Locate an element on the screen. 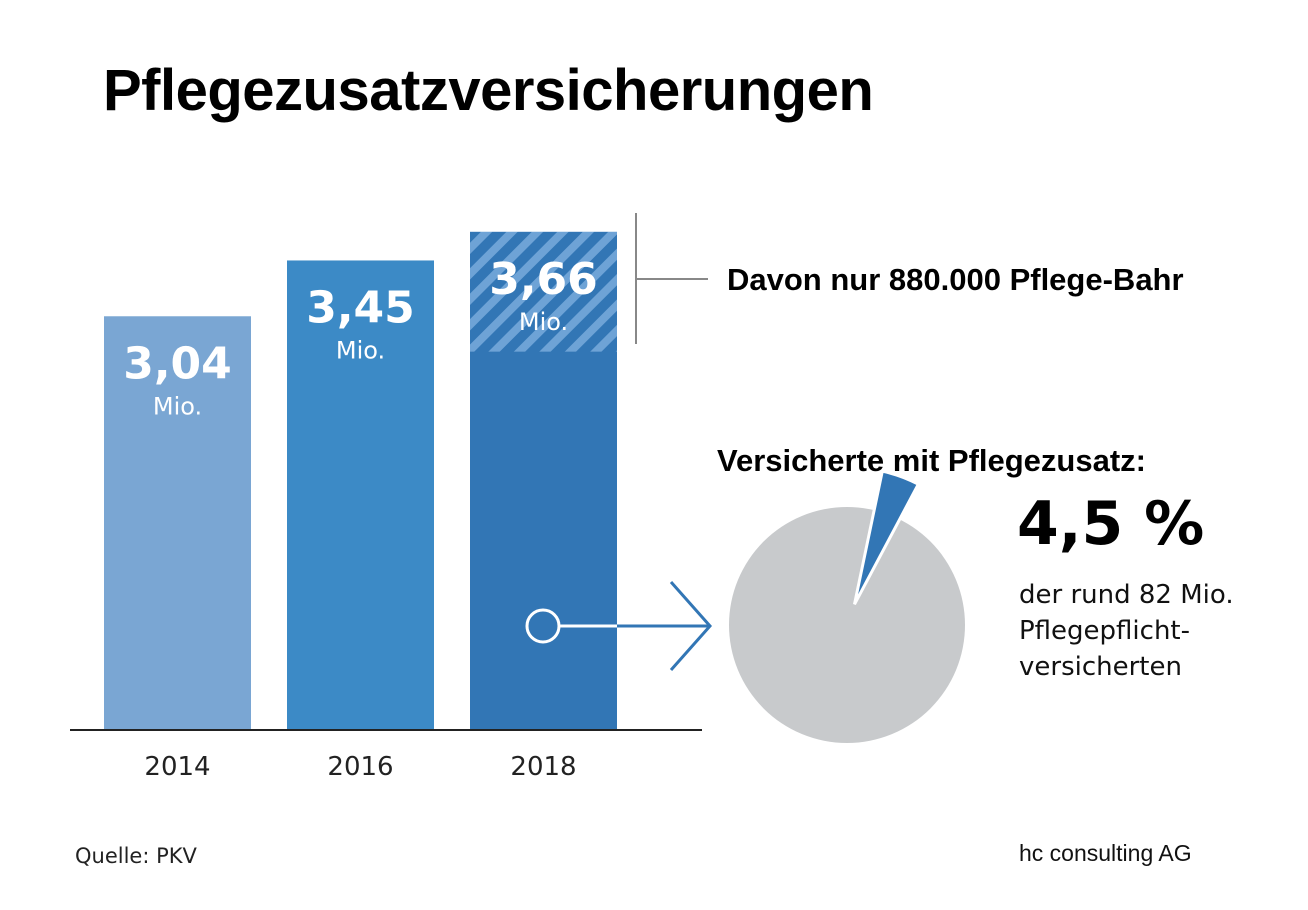  pie-heading: Versicherte mit Pflegezusatz: is located at coordinates (931, 460).